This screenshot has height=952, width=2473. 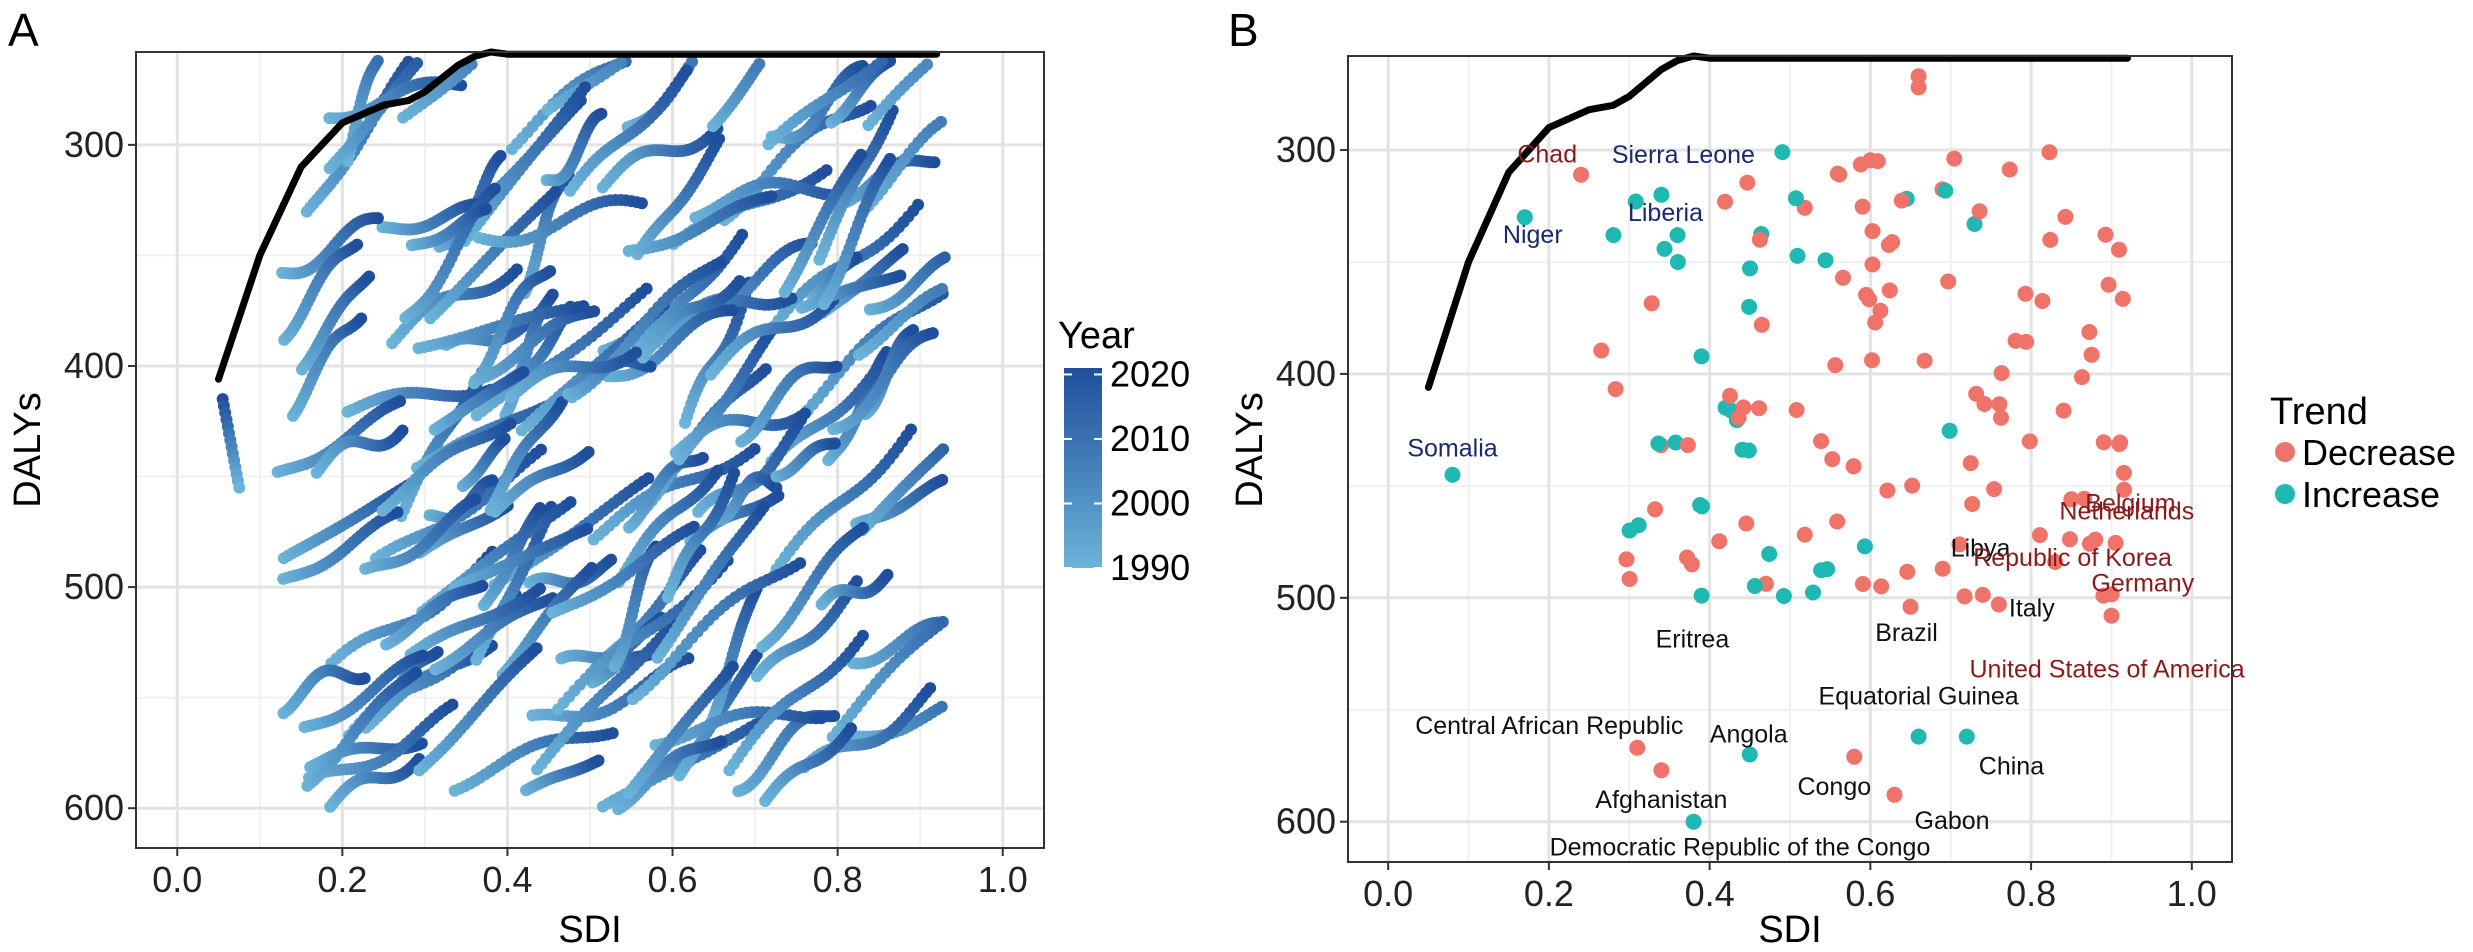 What do you see at coordinates (1693, 640) in the screenshot?
I see `country-label: Eritrea` at bounding box center [1693, 640].